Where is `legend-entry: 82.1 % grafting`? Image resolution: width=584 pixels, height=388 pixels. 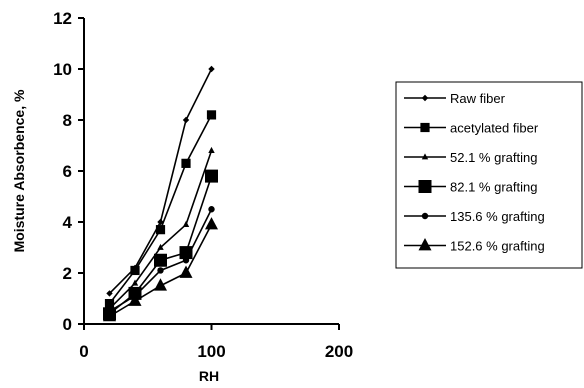 legend-entry: 82.1 % grafting is located at coordinates (470, 187).